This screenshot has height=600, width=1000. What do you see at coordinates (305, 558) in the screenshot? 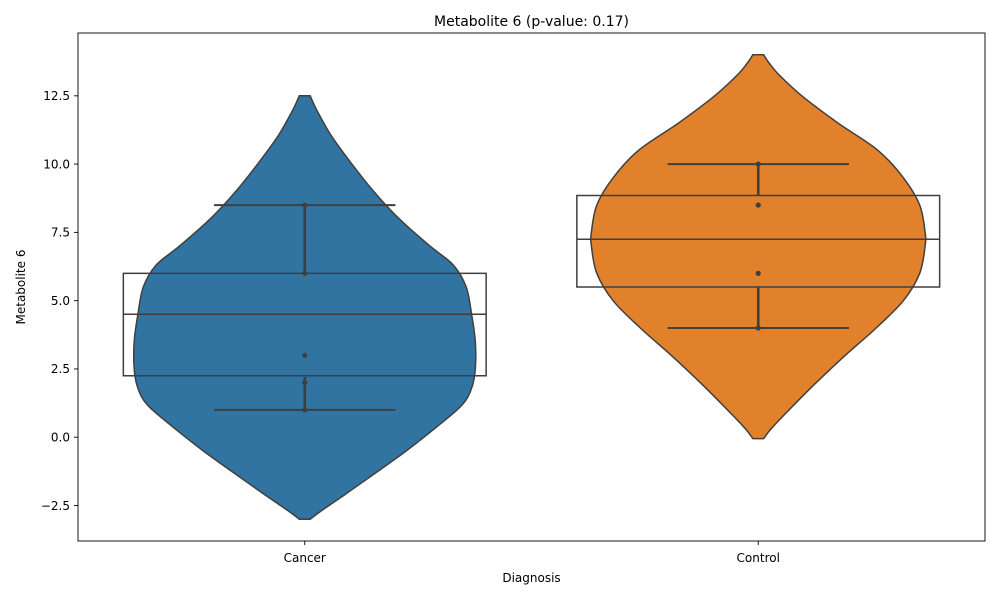
I see `x-tick-label-cancer: Cancer` at bounding box center [305, 558].